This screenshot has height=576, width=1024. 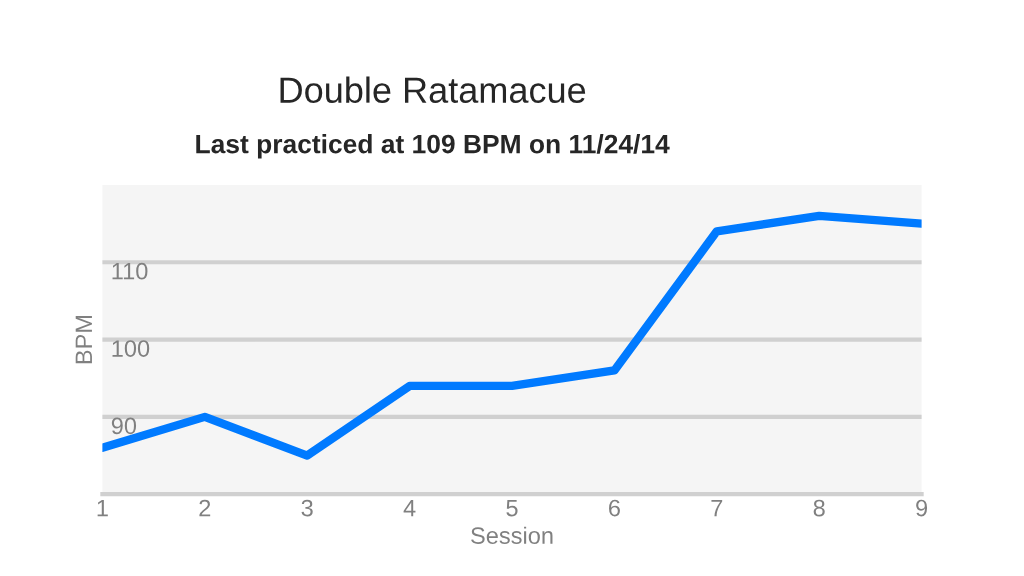 What do you see at coordinates (512, 535) in the screenshot?
I see `x-axis-title: Session` at bounding box center [512, 535].